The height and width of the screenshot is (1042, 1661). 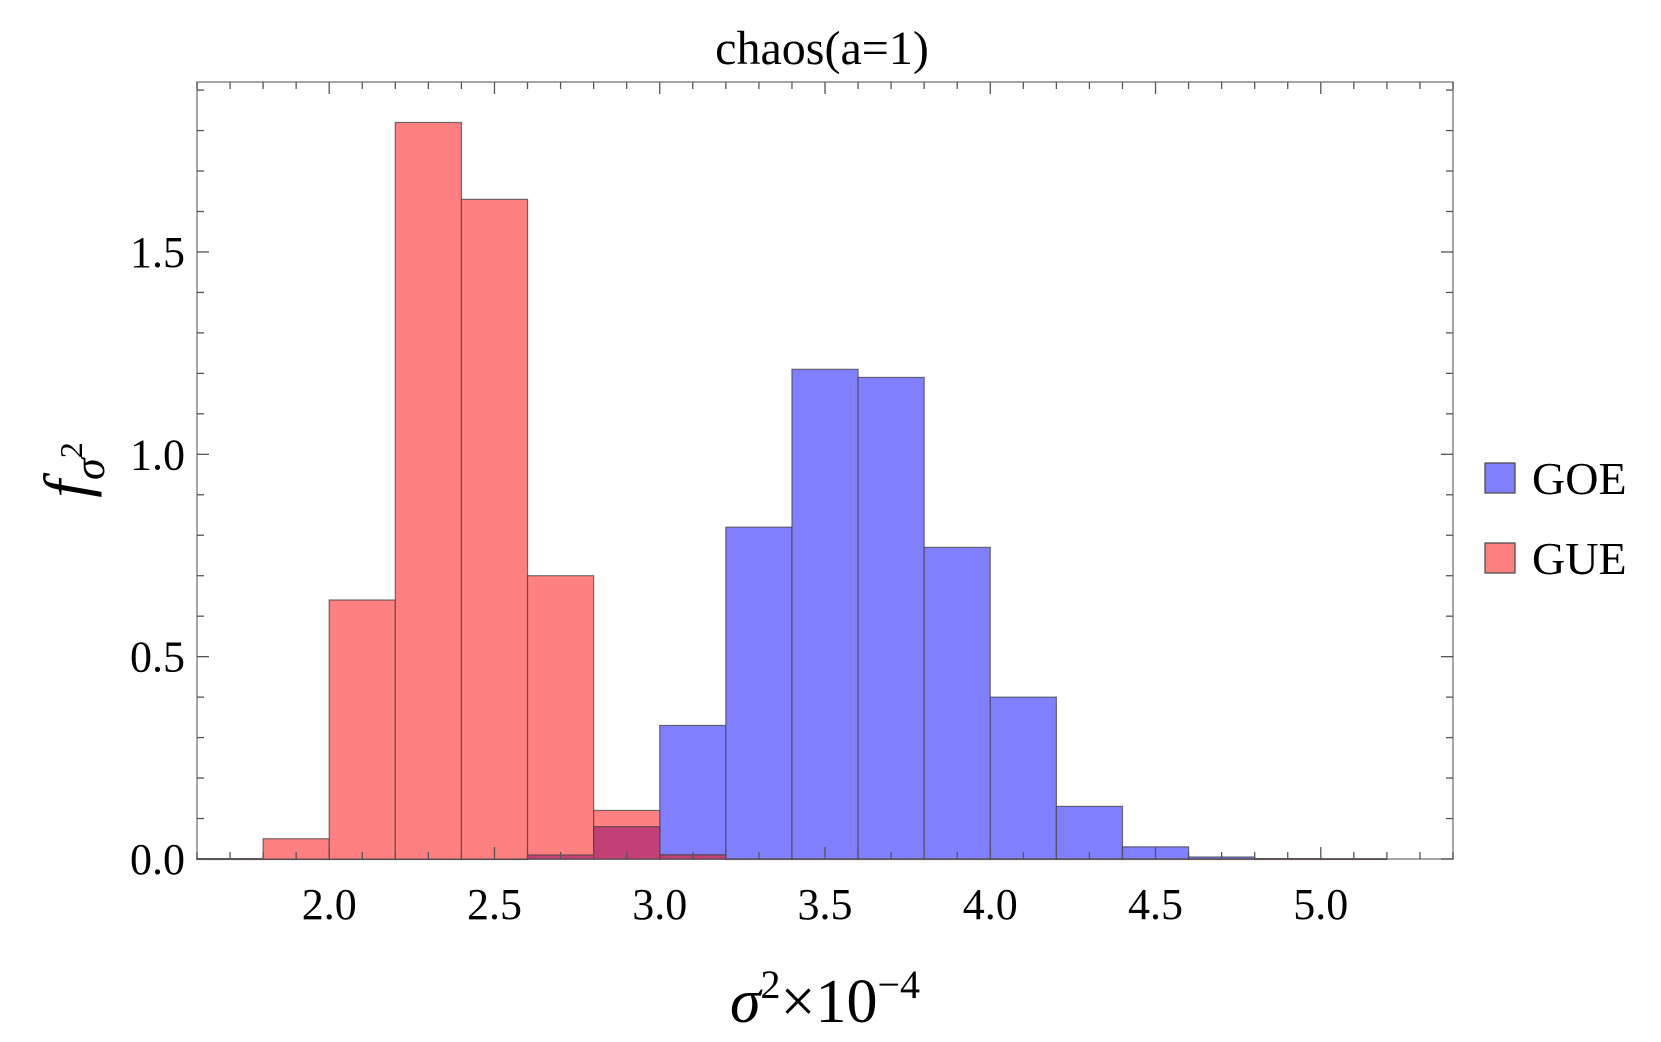 I want to click on y-axis-label-sub-sup: 2, so click(x=71, y=450).